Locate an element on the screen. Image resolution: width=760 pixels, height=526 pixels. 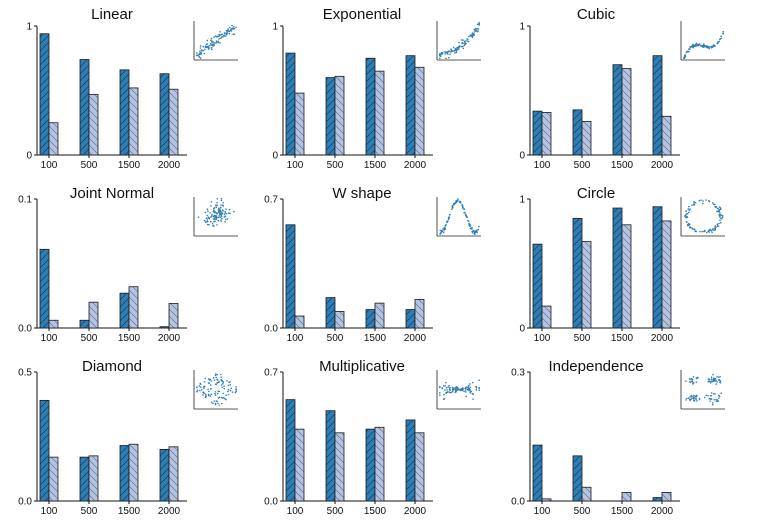
x-tick-label-1500: 1500 is located at coordinates (129, 338).